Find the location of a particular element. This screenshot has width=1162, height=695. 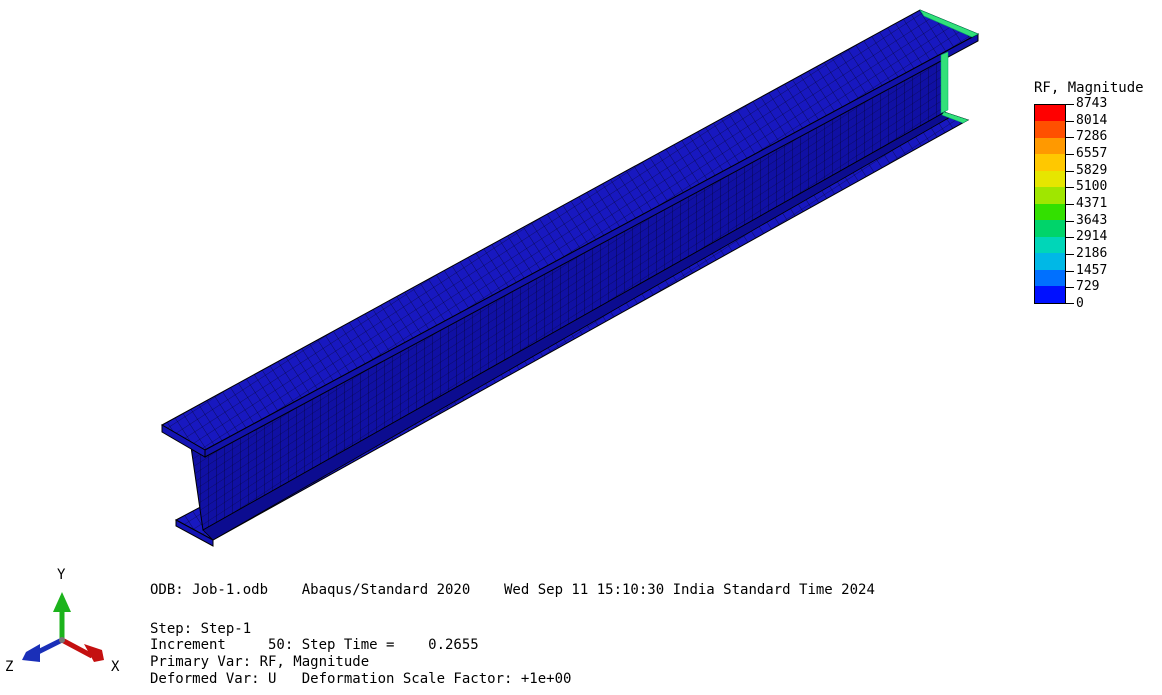

x-axis-label: X is located at coordinates (115, 667).